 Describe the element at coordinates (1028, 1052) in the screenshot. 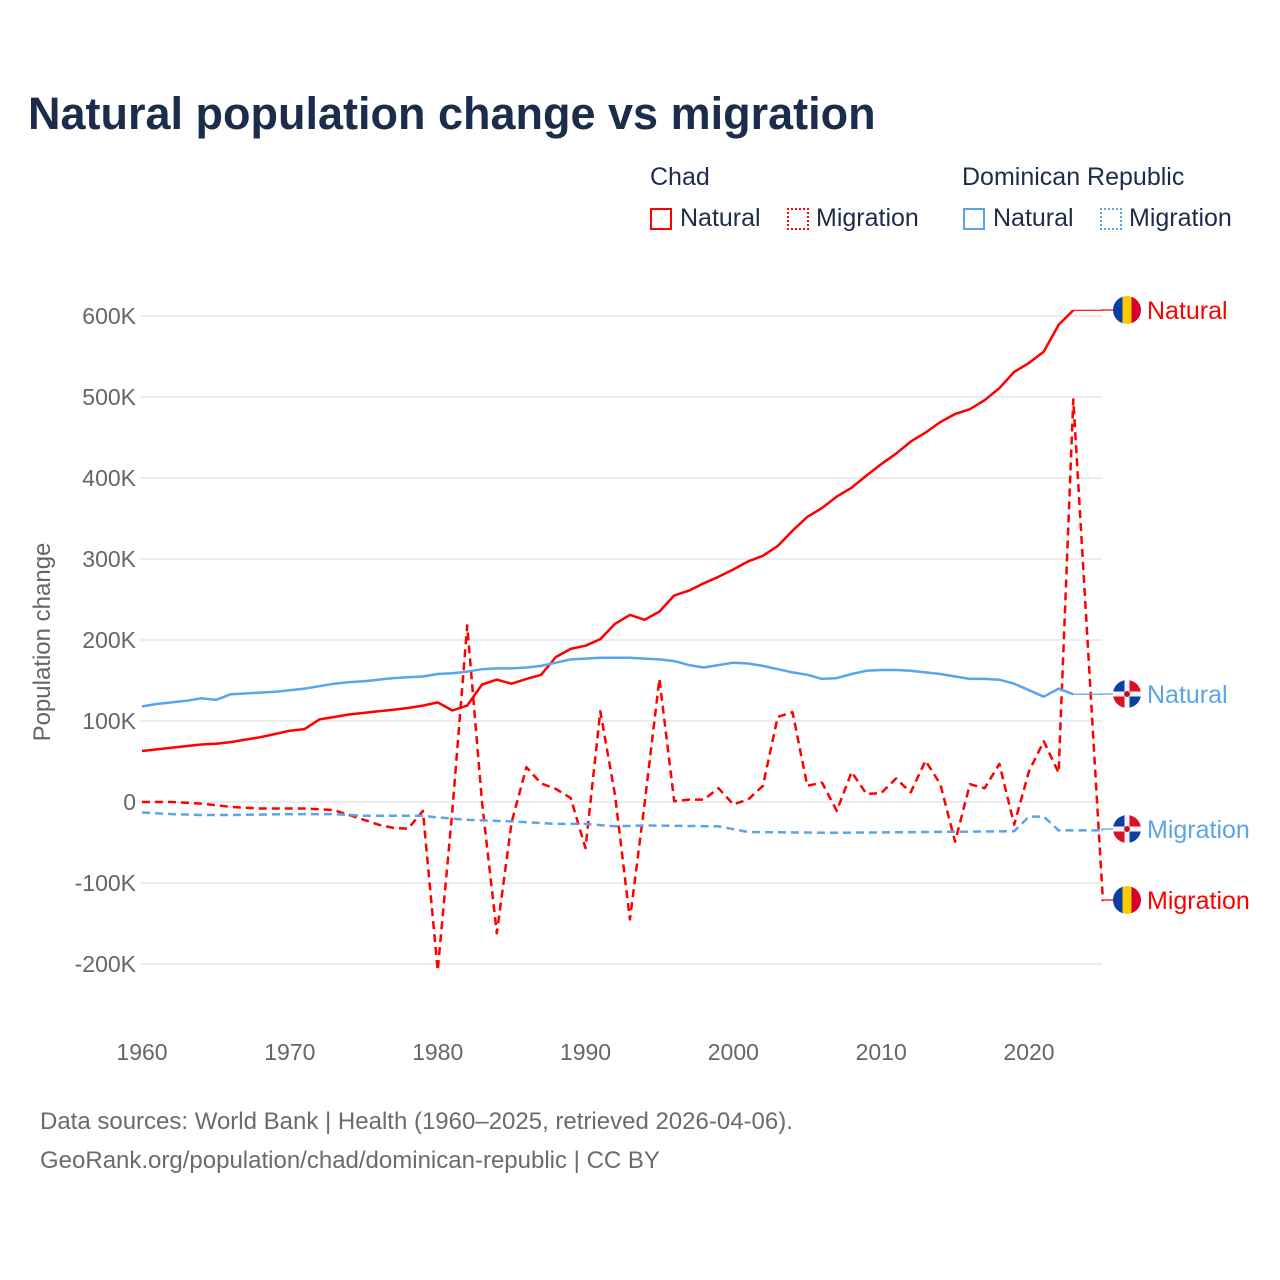

I see `x-tick-label: 2020` at that location.